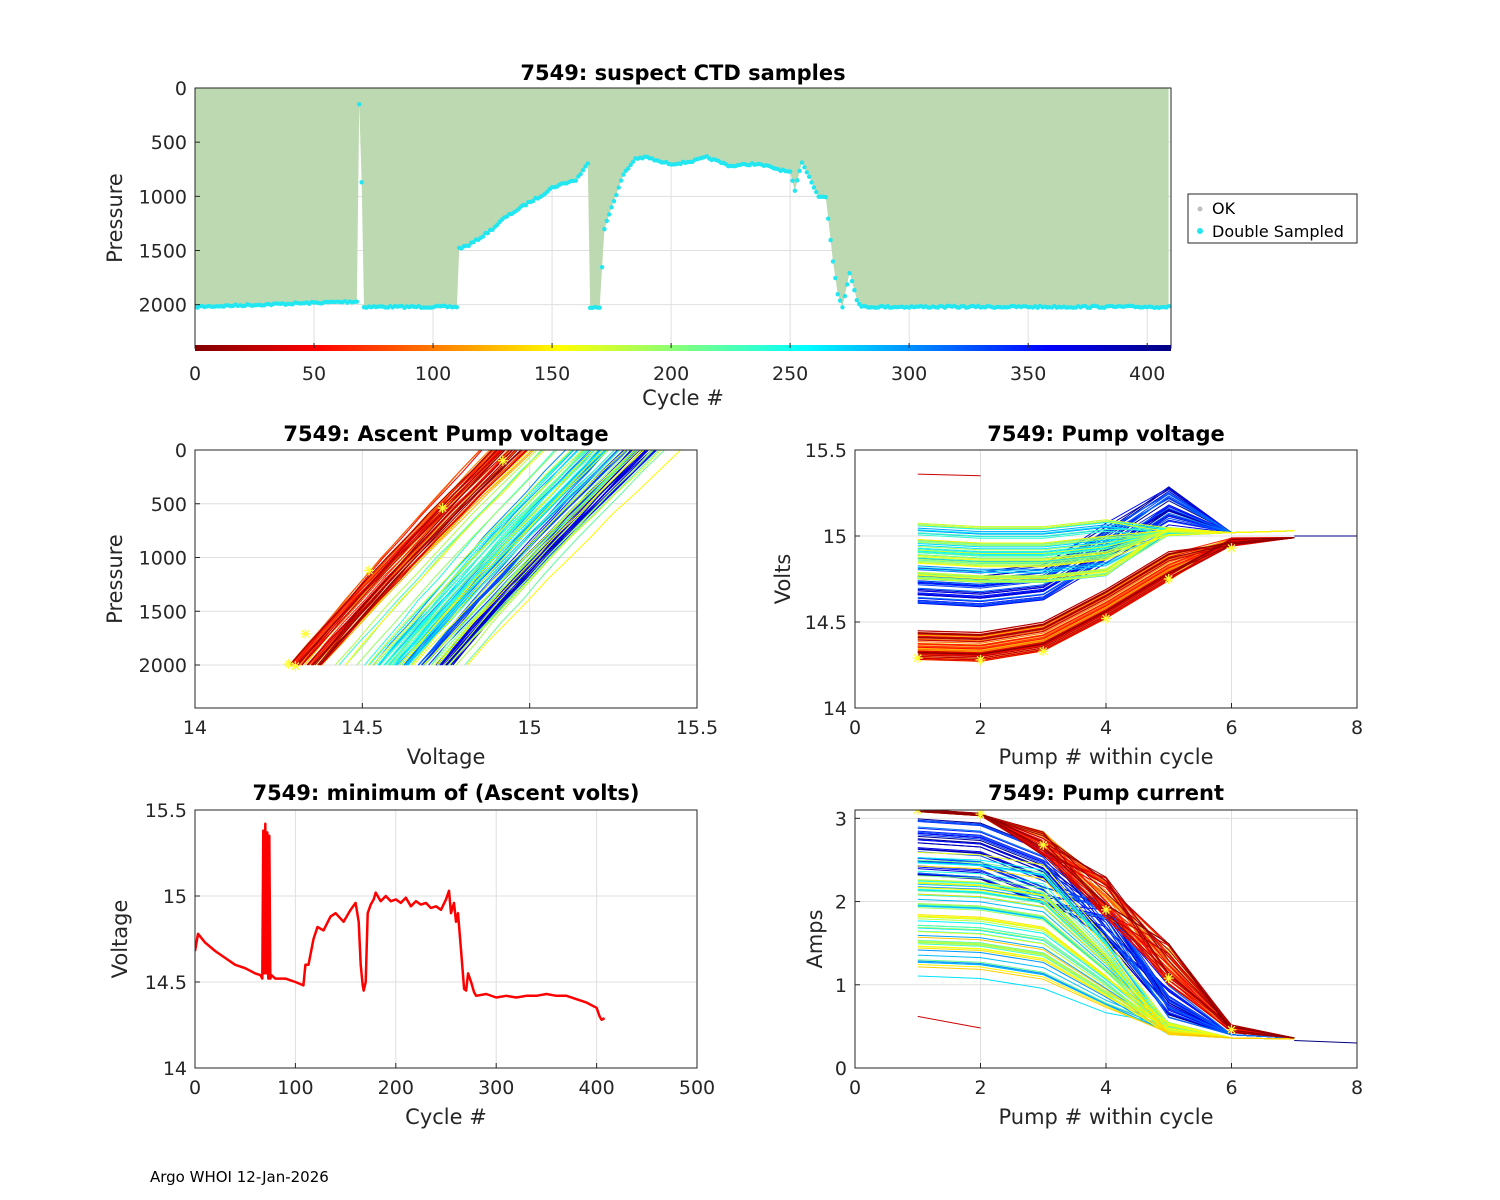 The width and height of the screenshot is (1500, 1200). I want to click on ctd-ylabel: Pressure, so click(115, 218).